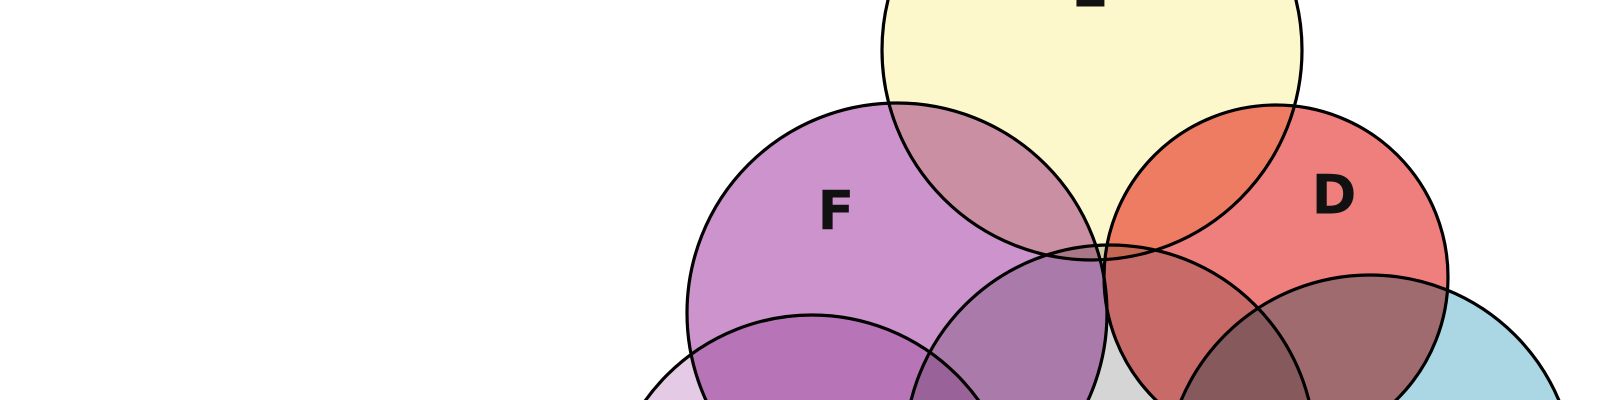  What do you see at coordinates (1334, 195) in the screenshot?
I see `set-d-label: D` at bounding box center [1334, 195].